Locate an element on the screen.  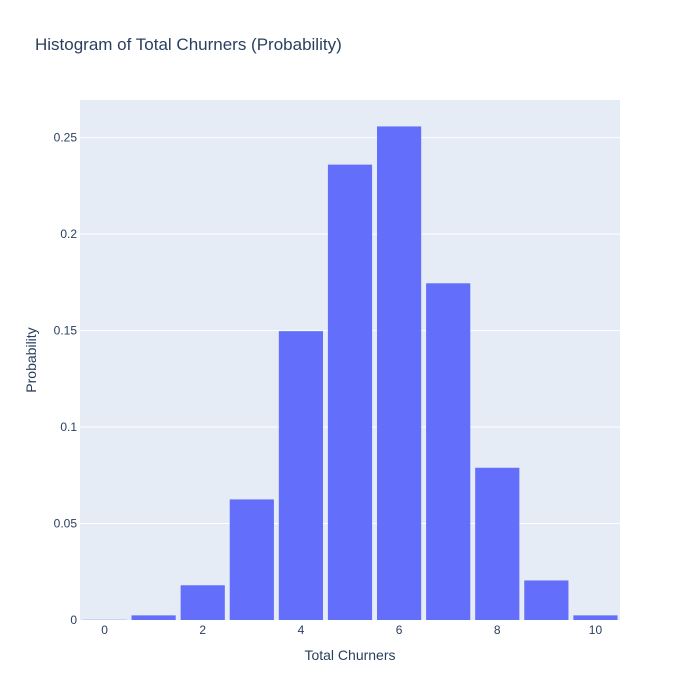
y-axis-ticks: 0 0.05 0.1 0.15 0.2 0.25 is located at coordinates (66, 379).